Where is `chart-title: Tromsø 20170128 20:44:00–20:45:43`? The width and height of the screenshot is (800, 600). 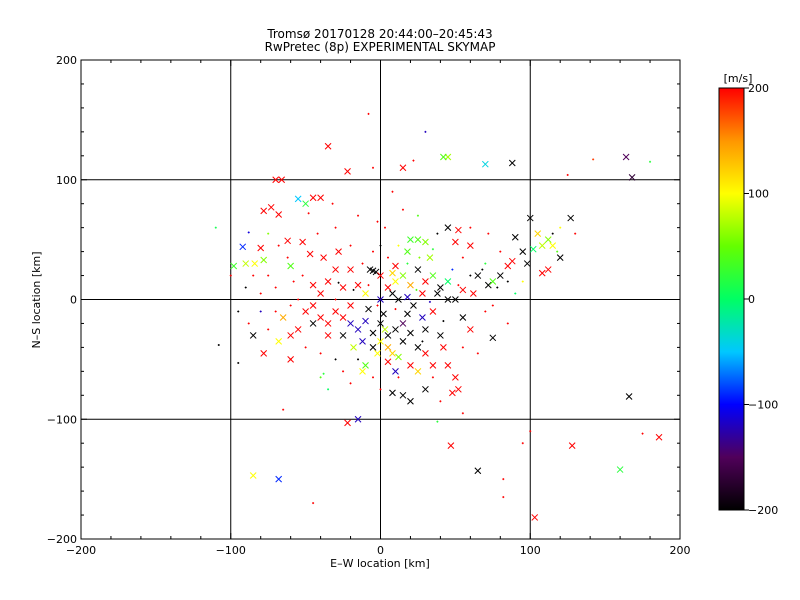
chart-title: Tromsø 20170128 20:44:00–20:45:43 is located at coordinates (379, 34).